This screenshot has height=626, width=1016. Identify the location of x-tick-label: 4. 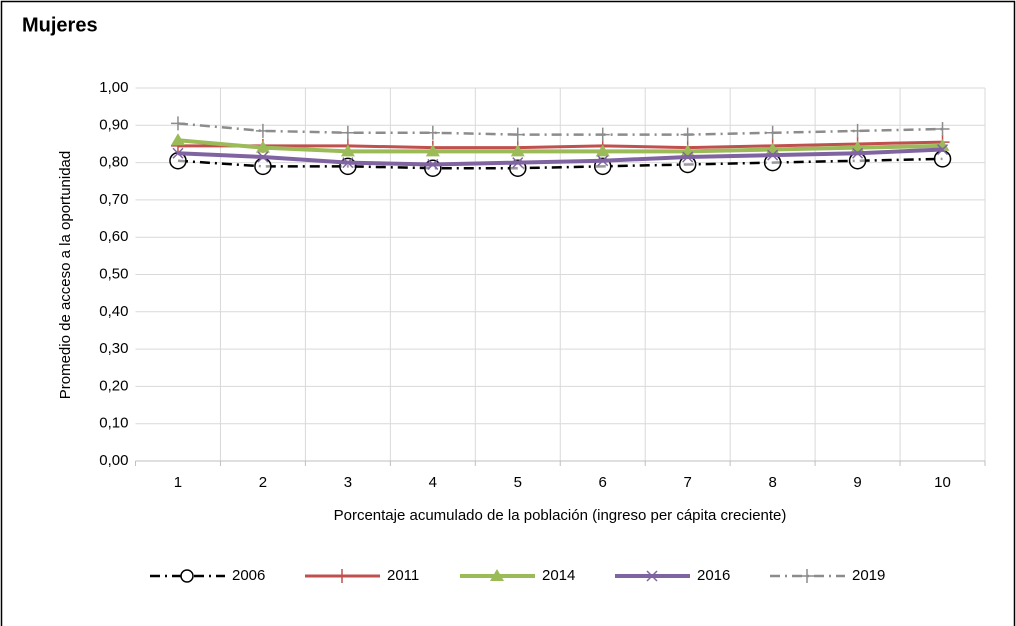
(433, 482).